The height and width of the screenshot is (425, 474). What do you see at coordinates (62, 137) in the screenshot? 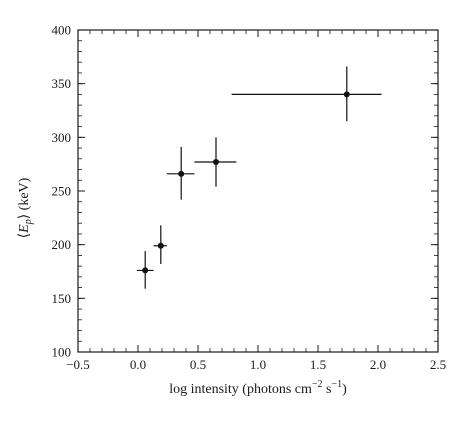
I see `y-tick-label: 300` at bounding box center [62, 137].